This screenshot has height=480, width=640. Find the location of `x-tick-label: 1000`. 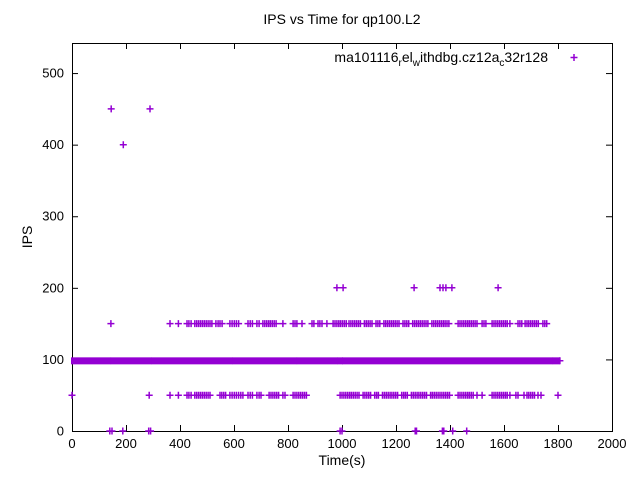

x-tick-label: 1000 is located at coordinates (342, 443).